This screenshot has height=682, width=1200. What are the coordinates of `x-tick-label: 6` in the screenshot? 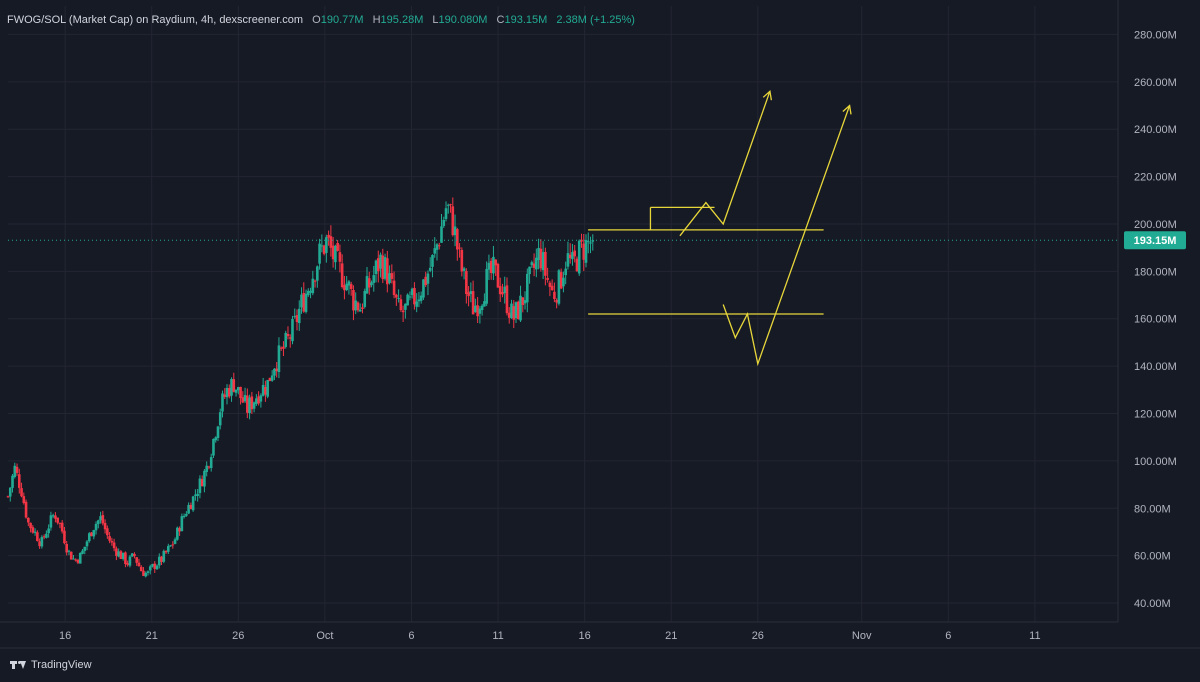 It's located at (948, 636).